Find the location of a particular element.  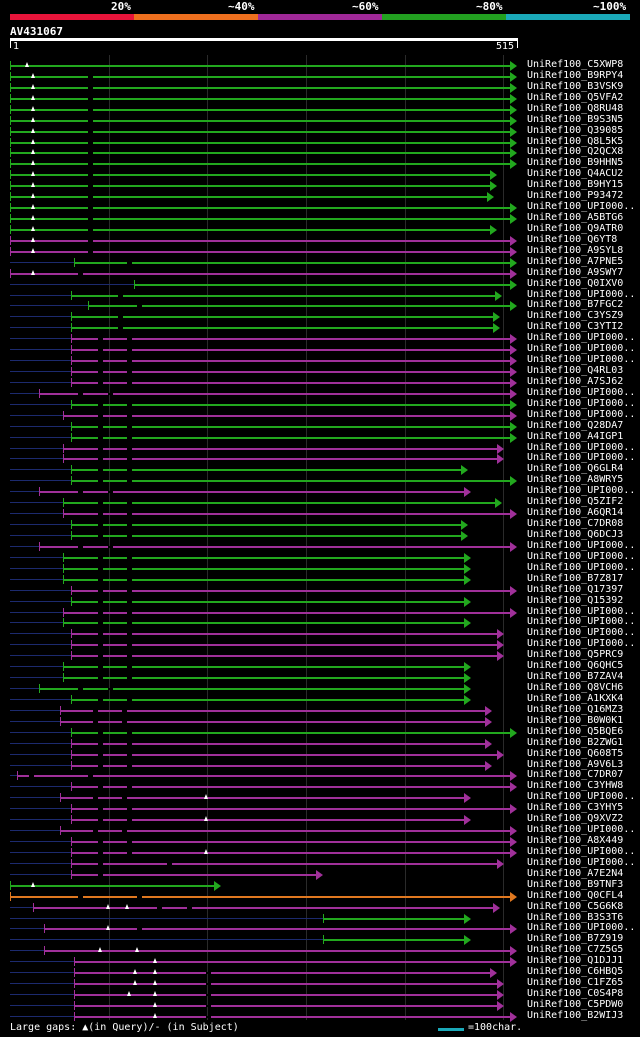

hit-row: UniRef100_B7FGC2 is located at coordinates (320, 305).